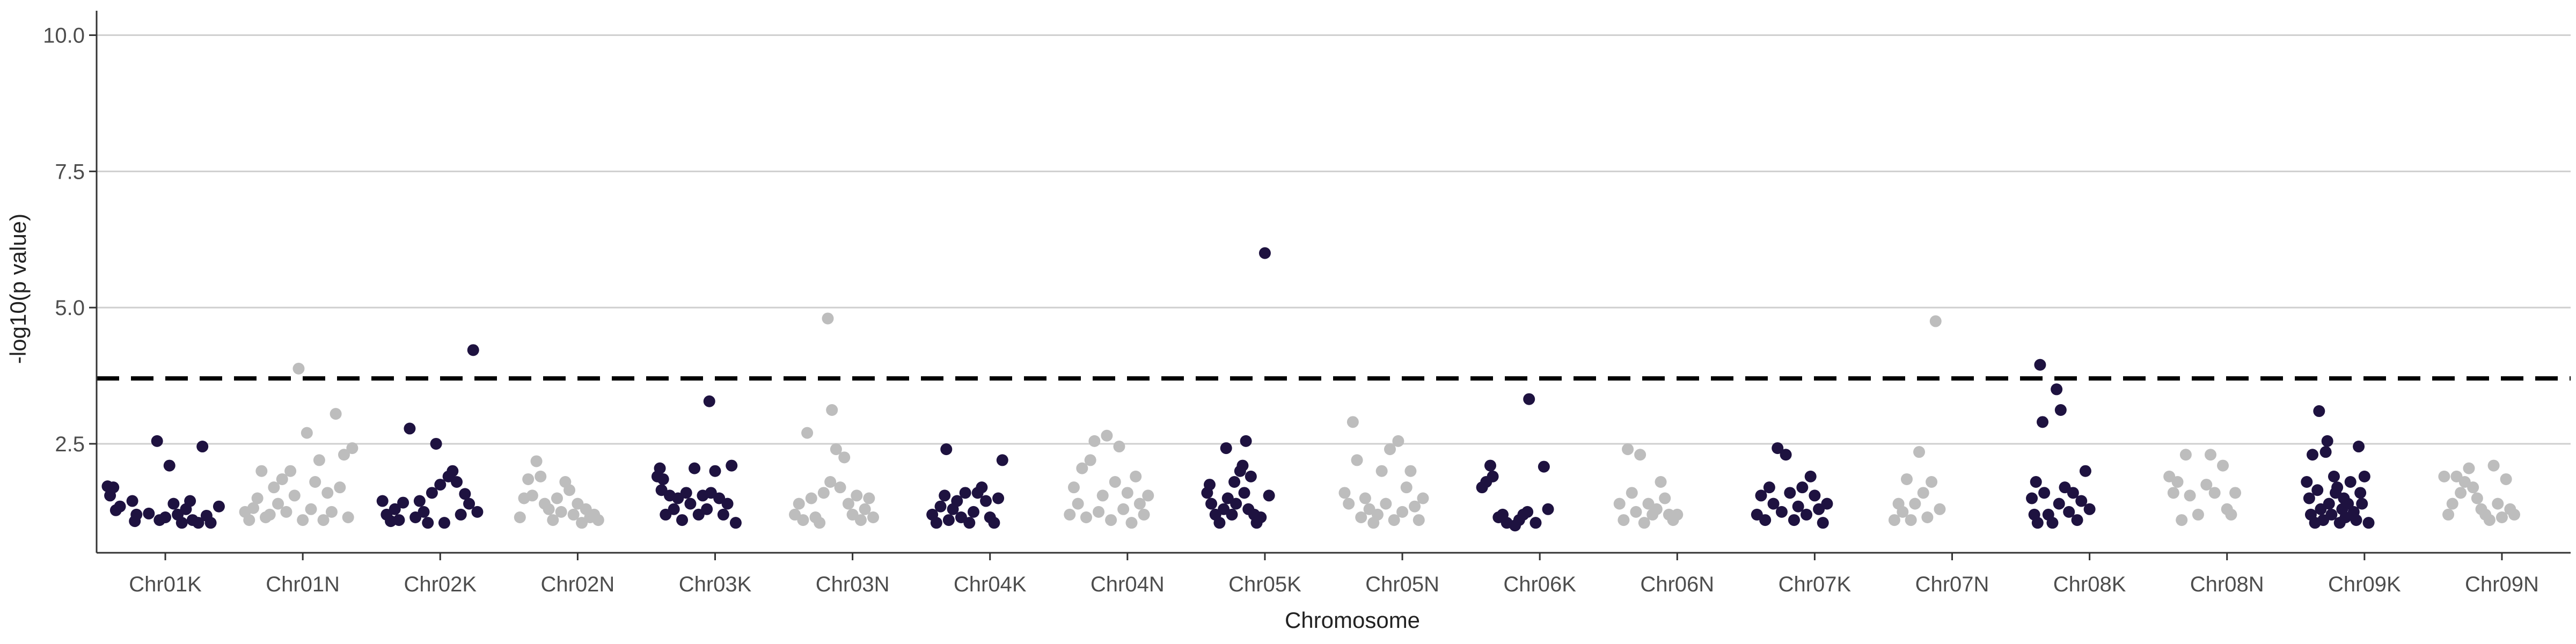 This screenshot has width=2576, height=644. Describe the element at coordinates (853, 584) in the screenshot. I see `x-tick-label: Chr03N` at that location.